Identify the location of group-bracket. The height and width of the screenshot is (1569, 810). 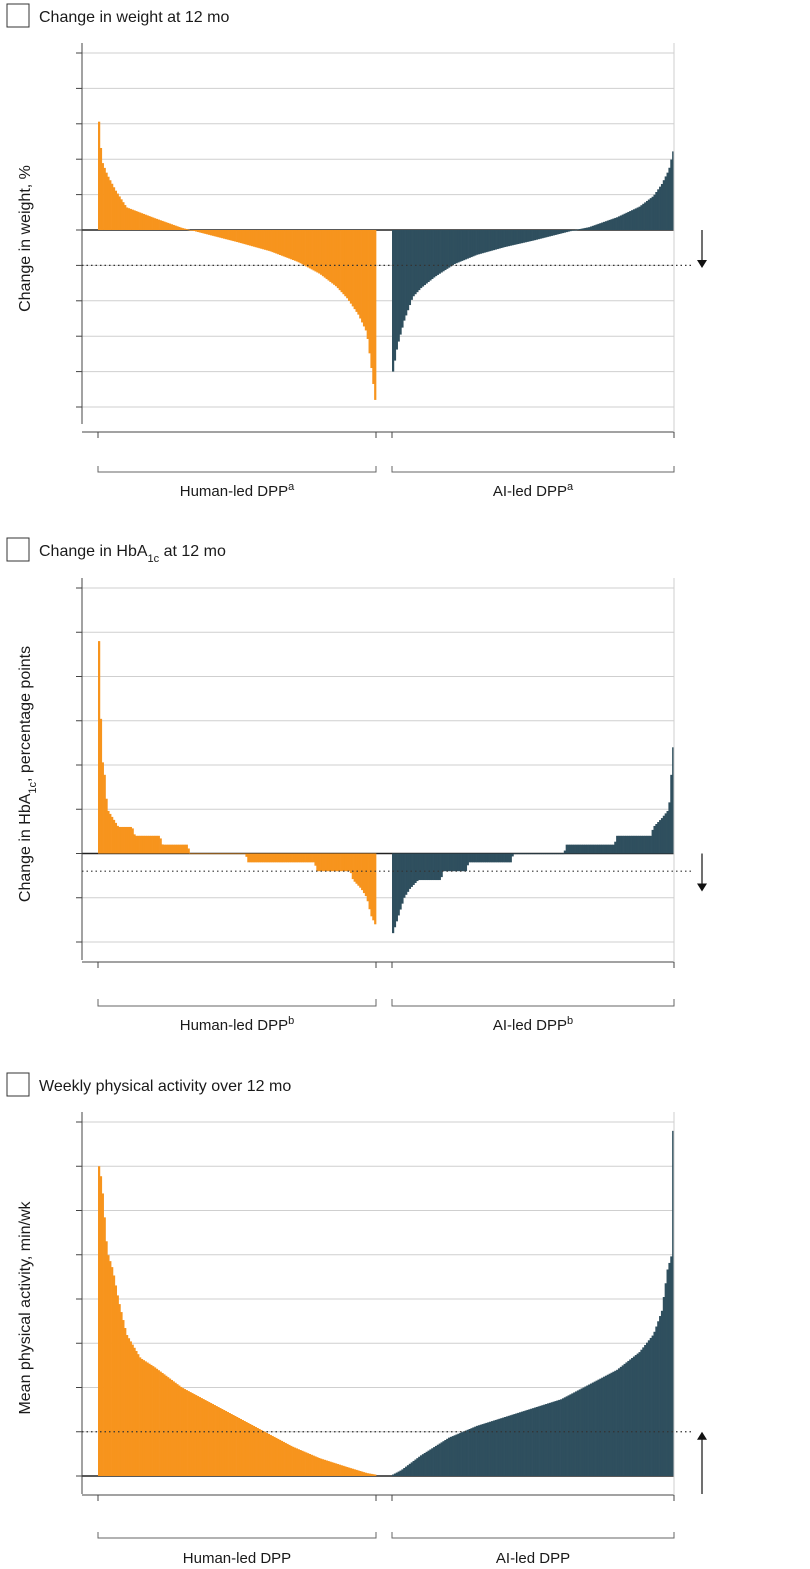
(237, 1003).